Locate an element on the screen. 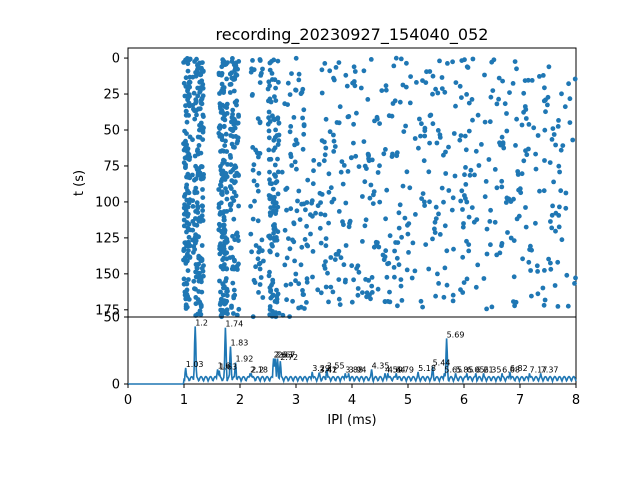  histogram-x-tick-label: 7 is located at coordinates (520, 400).